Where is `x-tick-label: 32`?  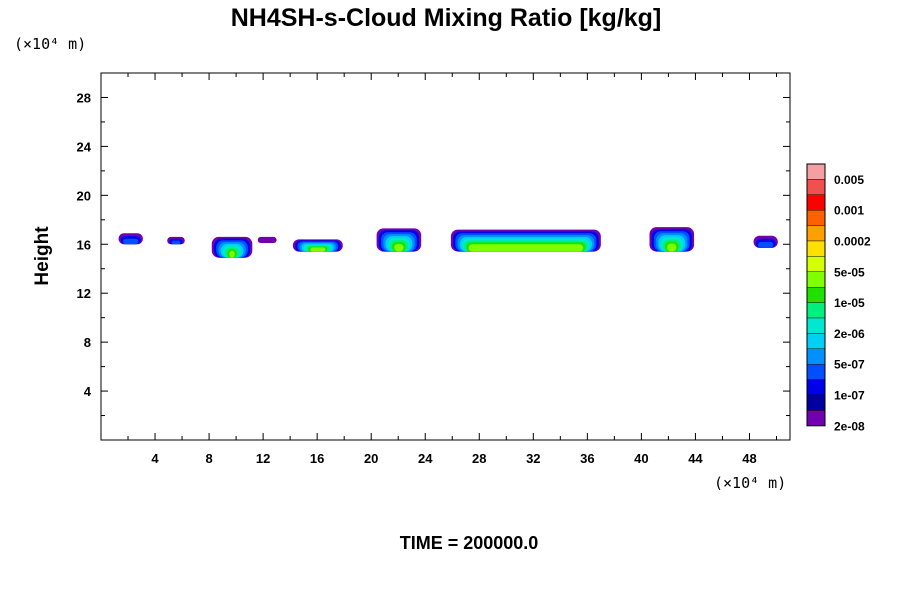 x-tick-label: 32 is located at coordinates (533, 458).